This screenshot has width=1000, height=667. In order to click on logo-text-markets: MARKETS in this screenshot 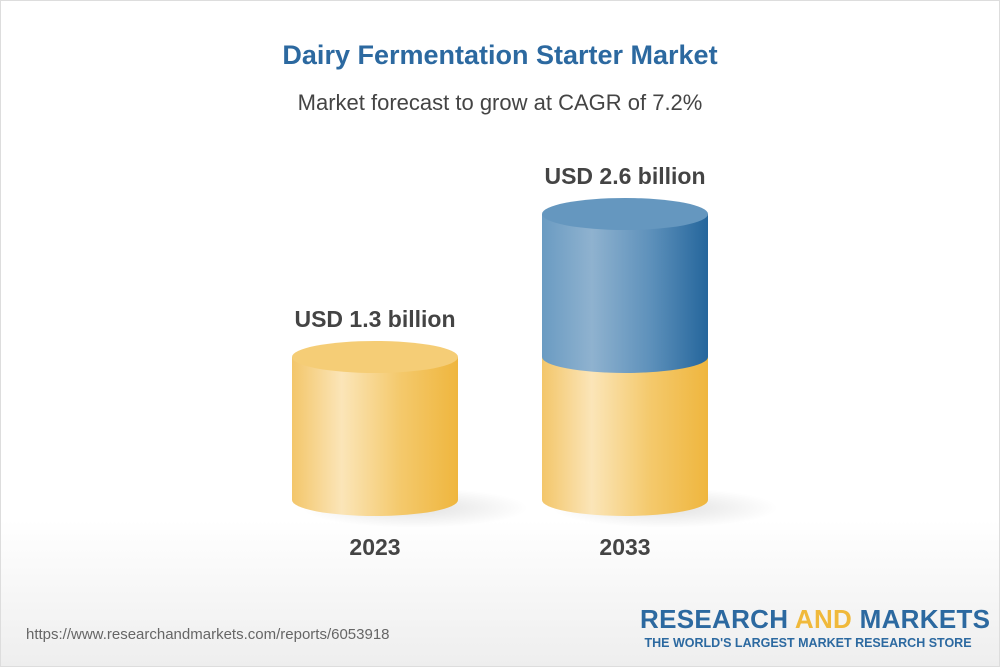, I will do `click(921, 619)`.